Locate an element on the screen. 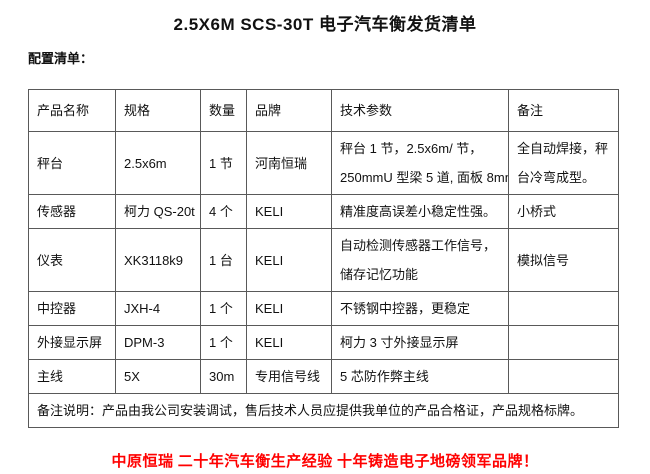  column-header: 规格 is located at coordinates (158, 110).